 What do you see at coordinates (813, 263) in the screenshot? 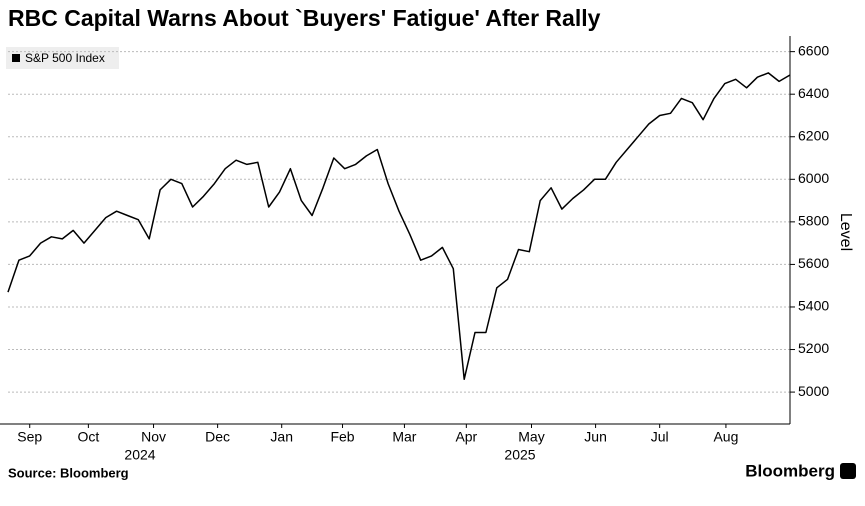
I see `y-tick-label: 5600` at bounding box center [813, 263].